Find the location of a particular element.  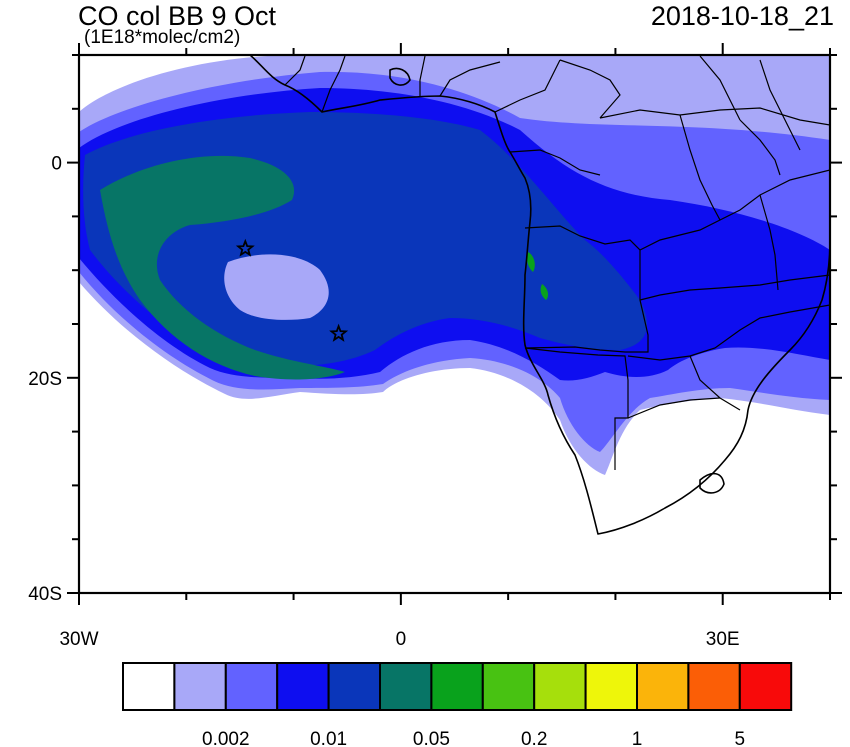

x-tick-label: 30W is located at coordinates (78, 639).